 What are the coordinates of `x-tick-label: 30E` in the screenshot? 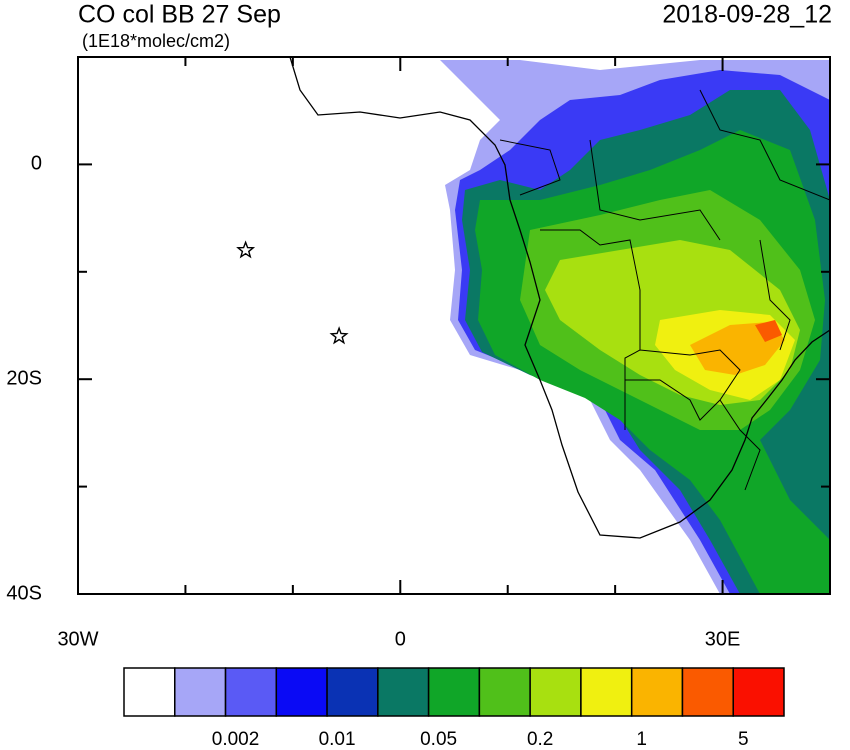 It's located at (723, 639).